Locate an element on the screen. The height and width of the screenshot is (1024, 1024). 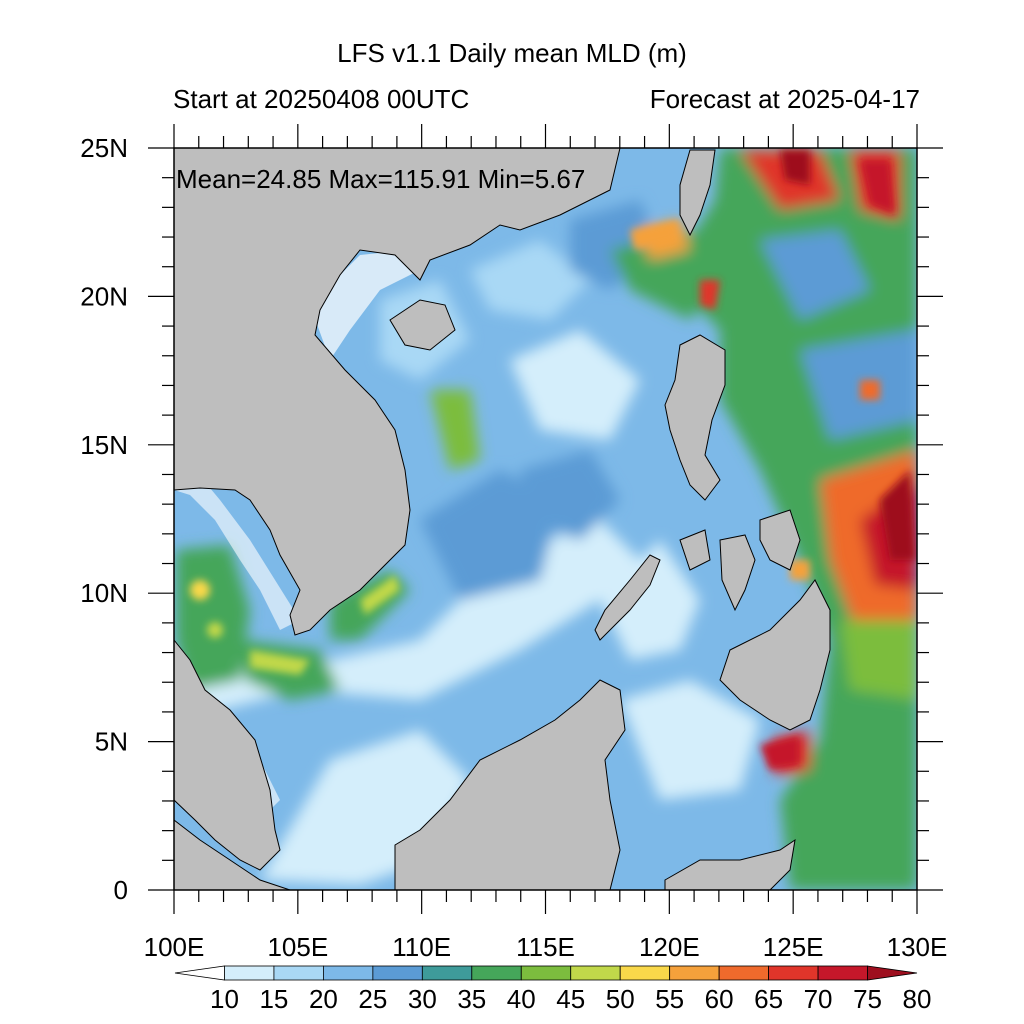
colorbar-label: 75 is located at coordinates (867, 999).